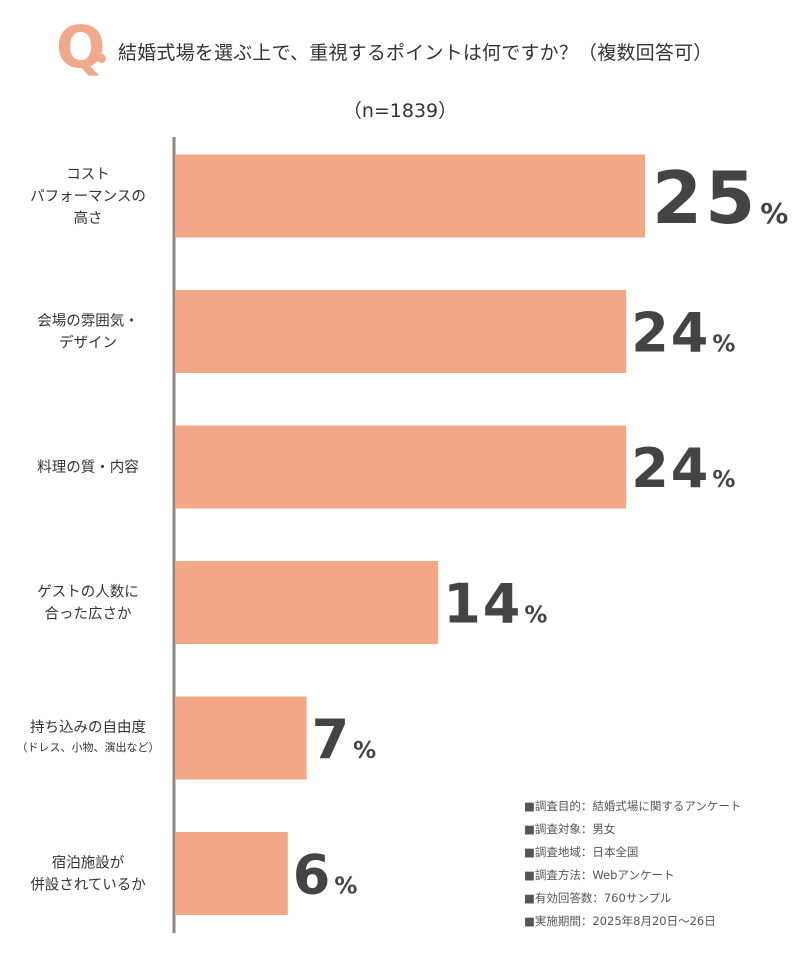 The width and height of the screenshot is (800, 973). Describe the element at coordinates (88, 885) in the screenshot. I see `category-label-5-1: 併設されているか` at that location.